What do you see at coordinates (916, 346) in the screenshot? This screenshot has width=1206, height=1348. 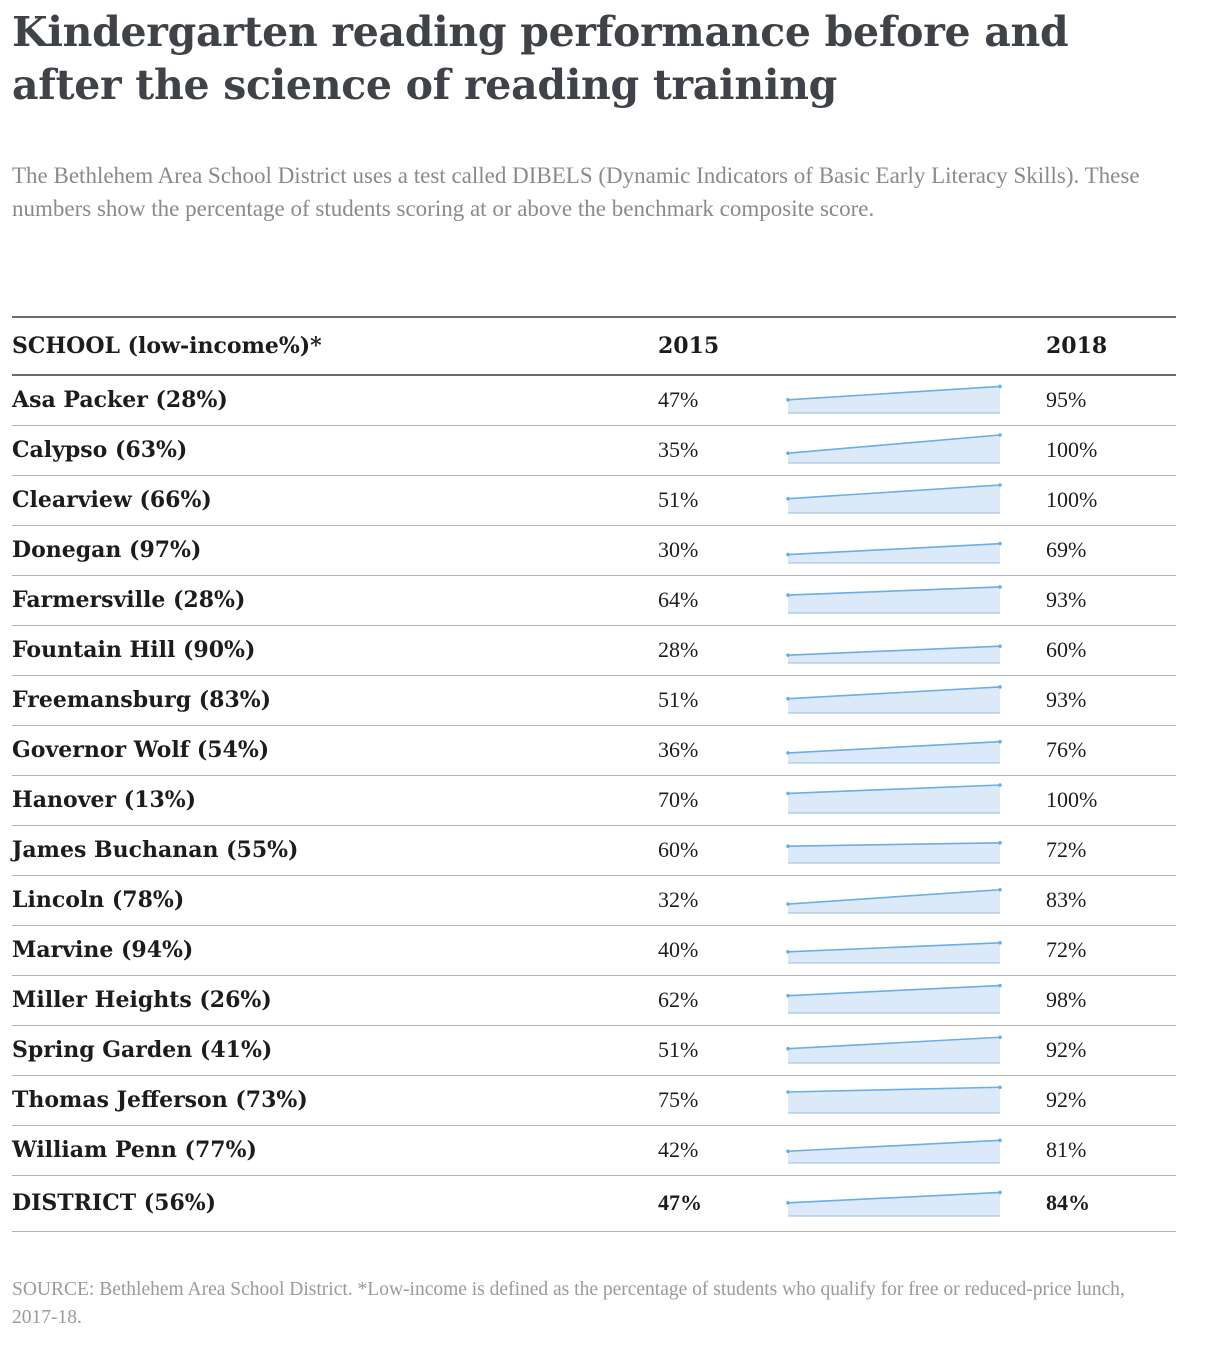 I see `header-spark` at bounding box center [916, 346].